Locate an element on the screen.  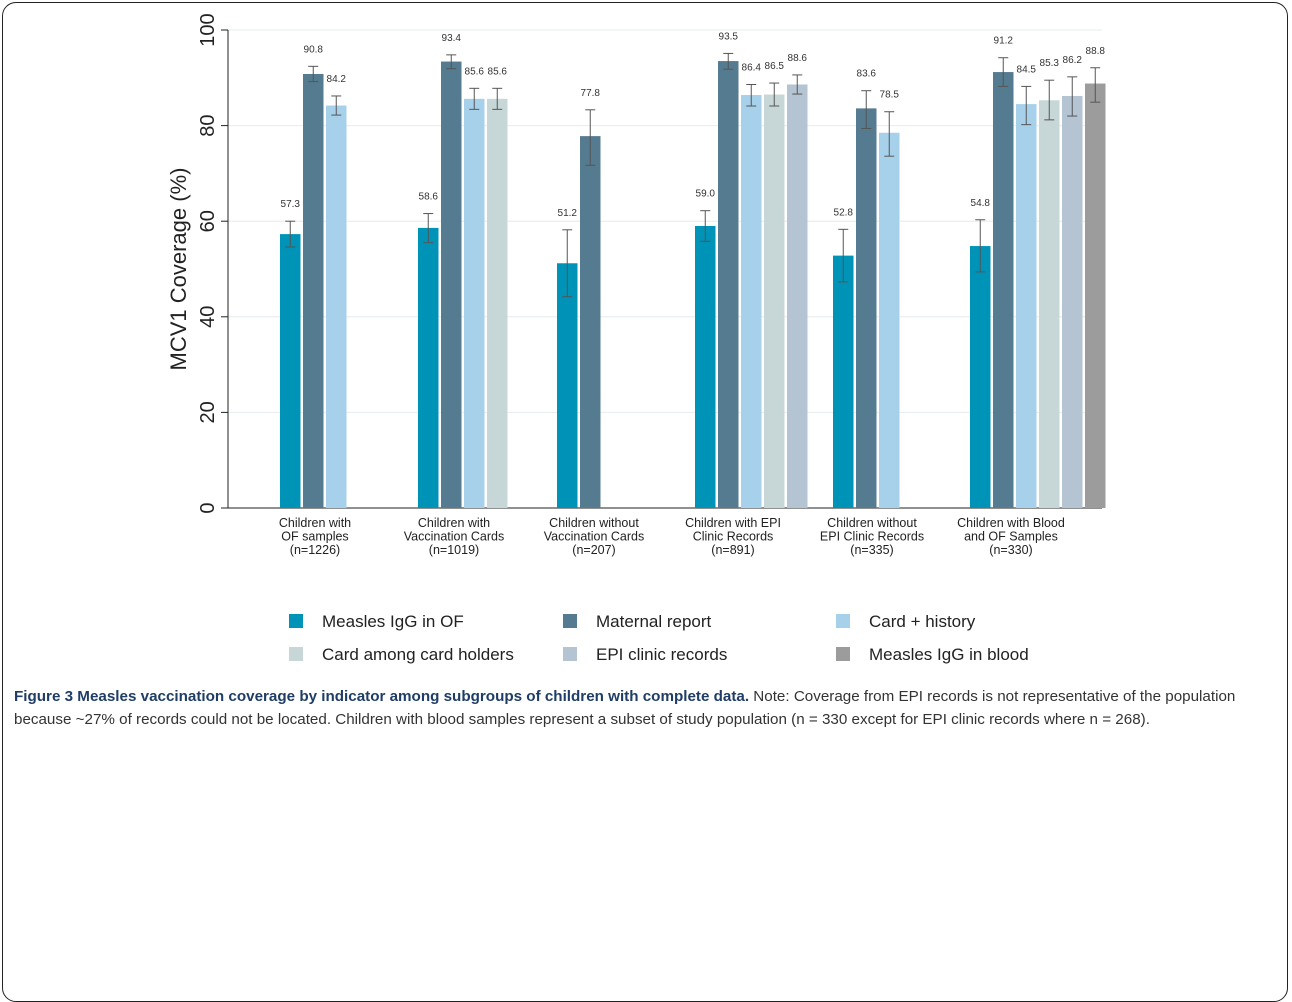
x-tick-label: (n=891) is located at coordinates (732, 550).